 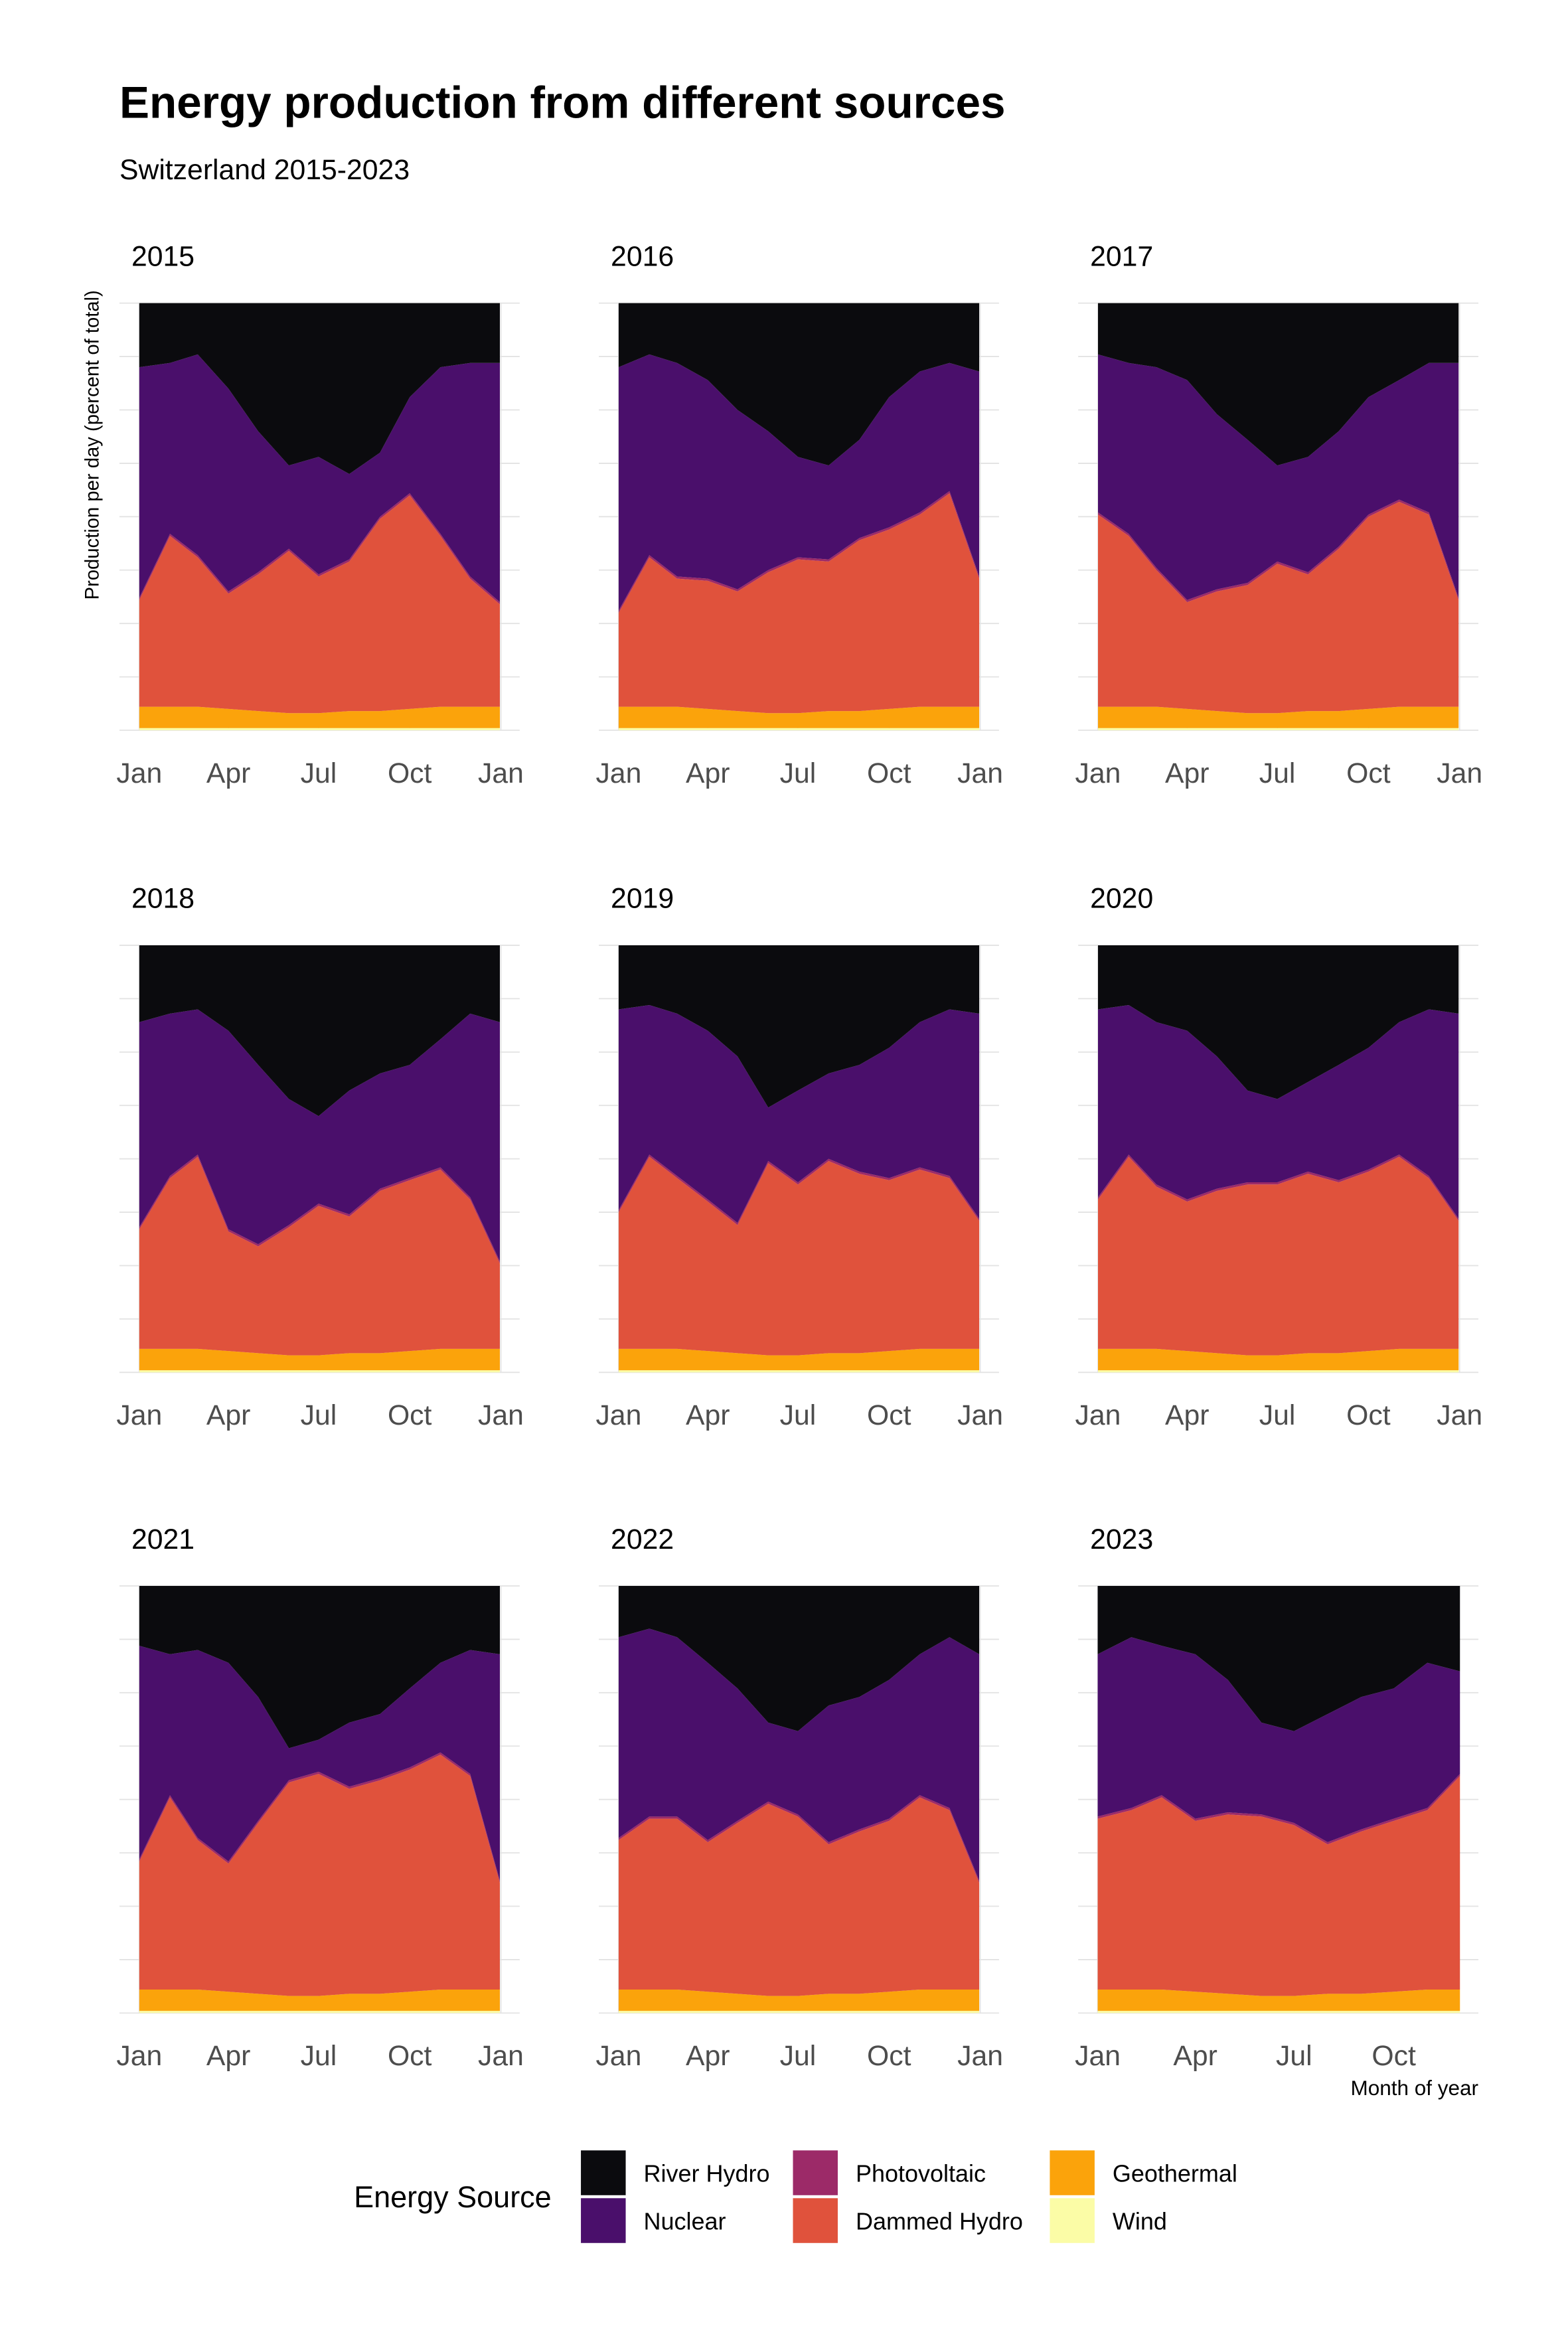 What do you see at coordinates (93, 444) in the screenshot?
I see `y-axis-label: Production per day (percent of total)` at bounding box center [93, 444].